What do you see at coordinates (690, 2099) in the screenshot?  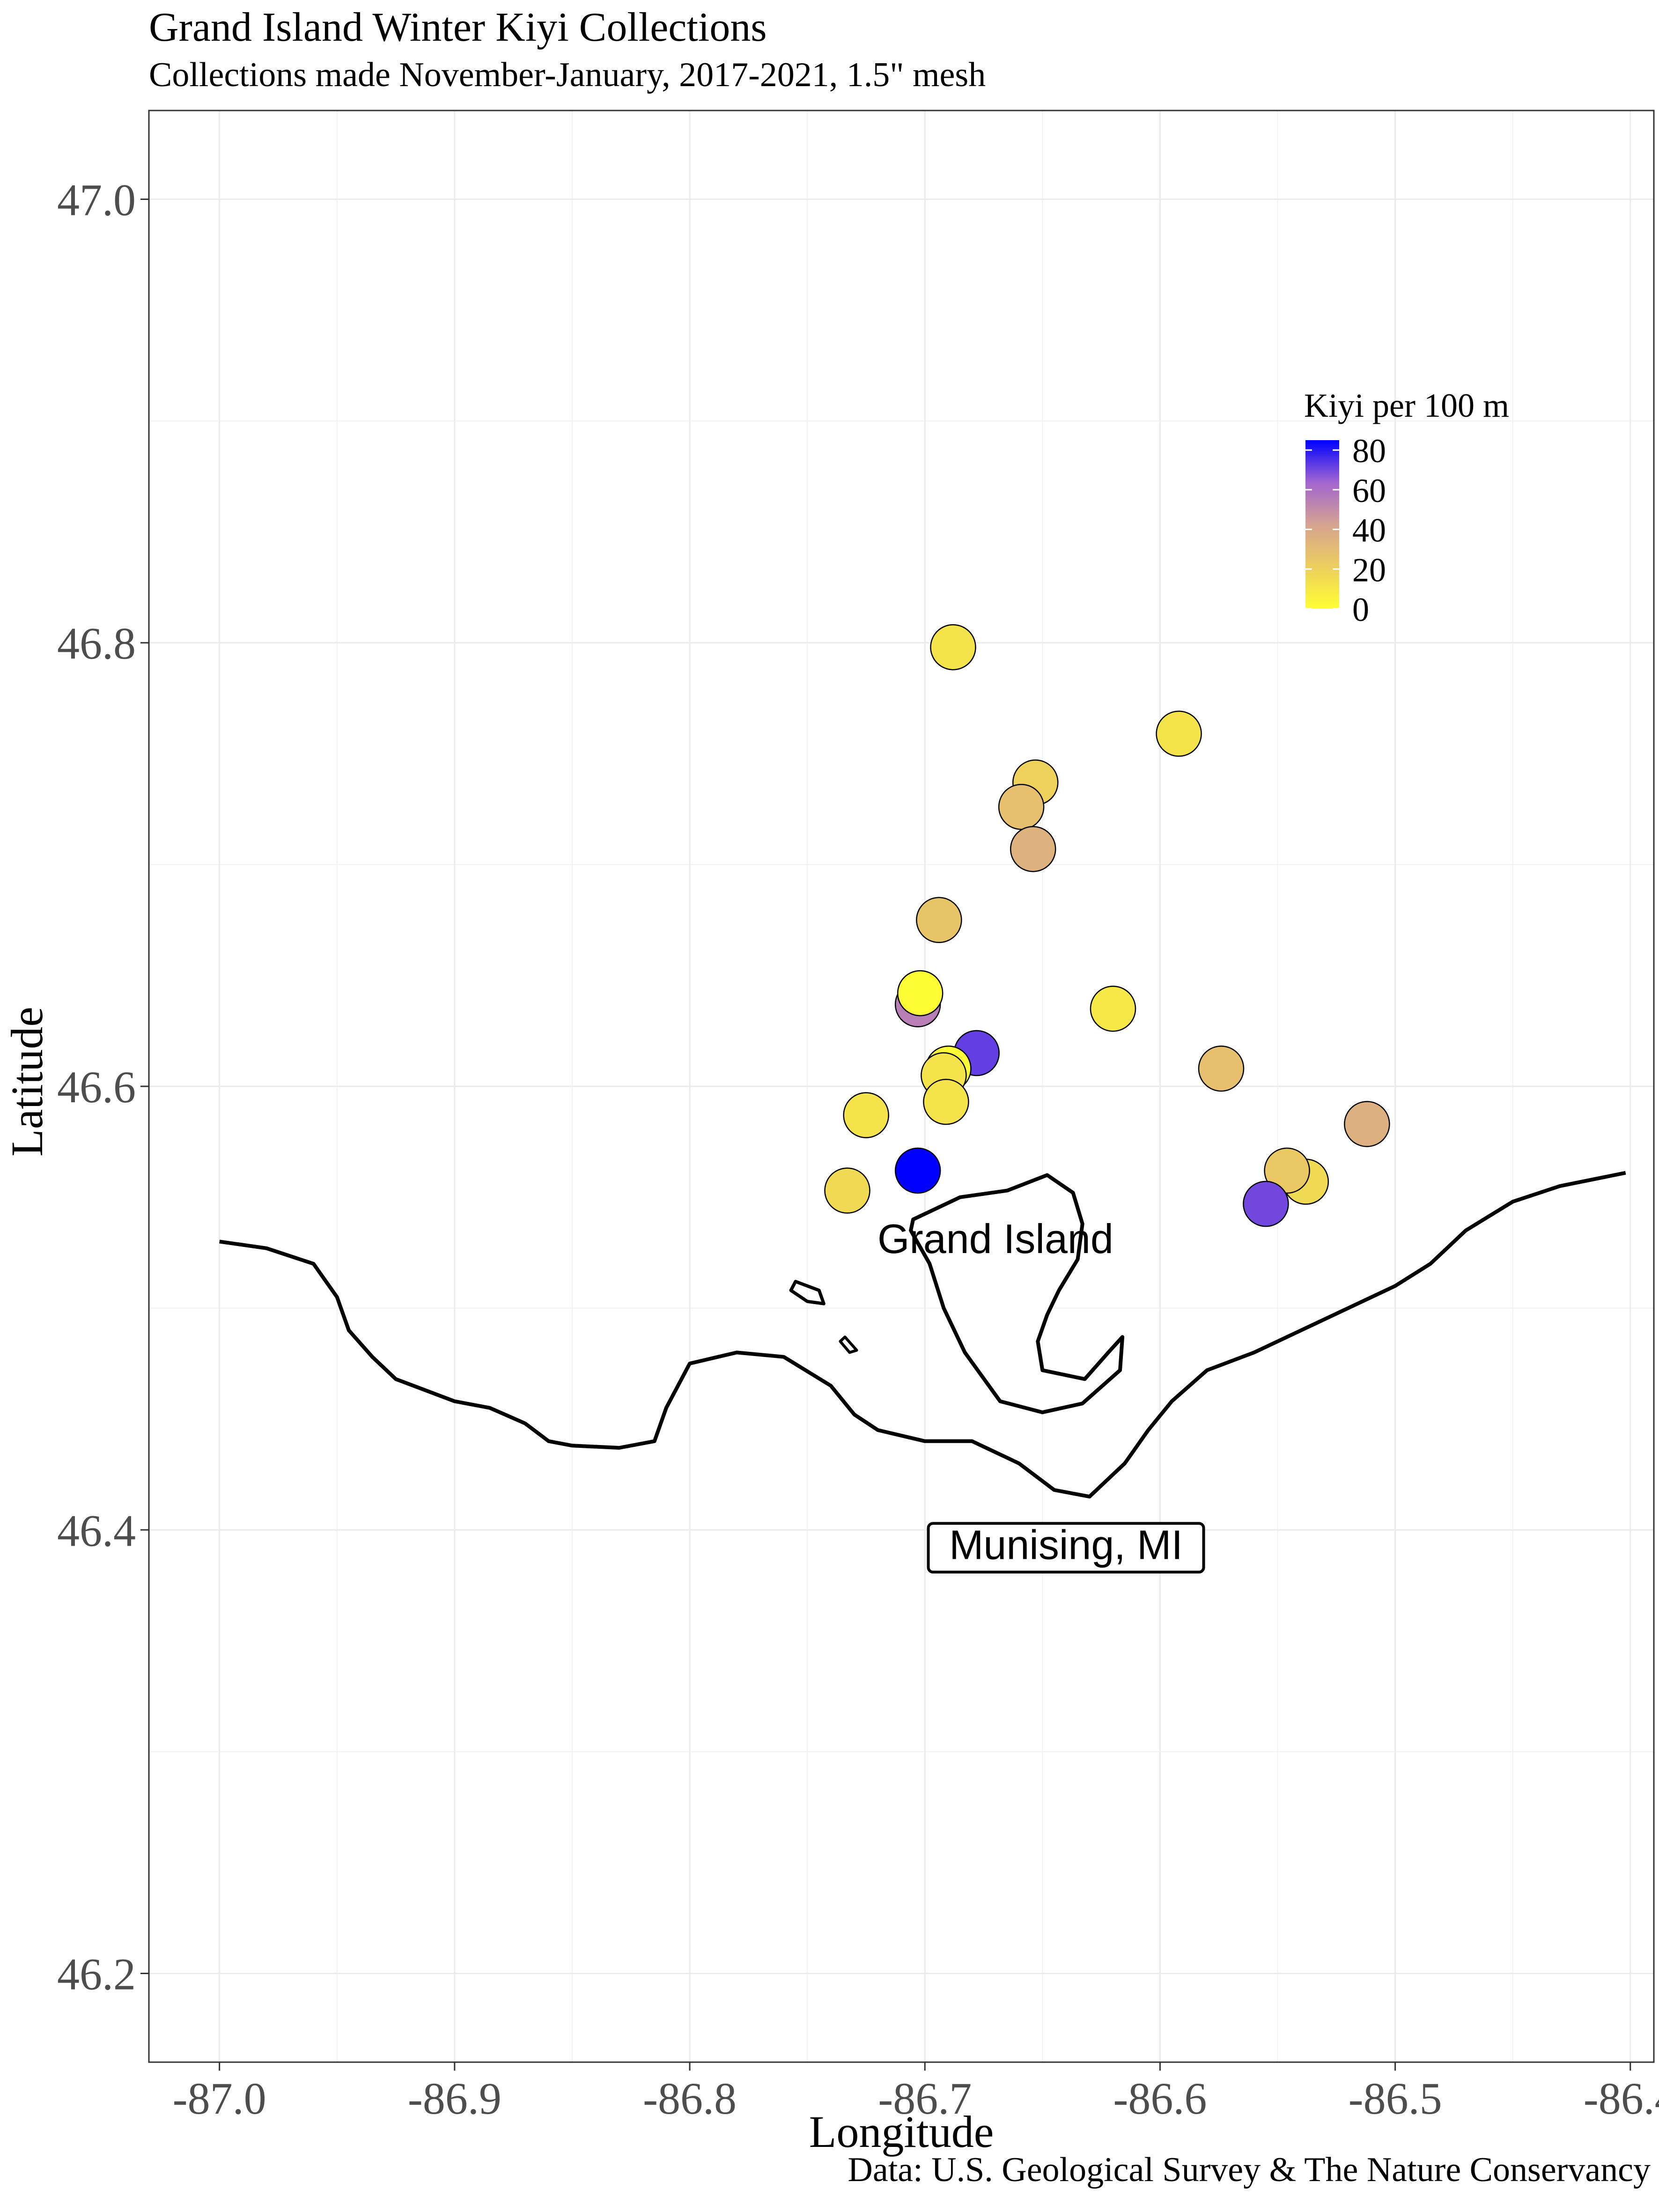 I see `x-tick-label: -86.8` at bounding box center [690, 2099].